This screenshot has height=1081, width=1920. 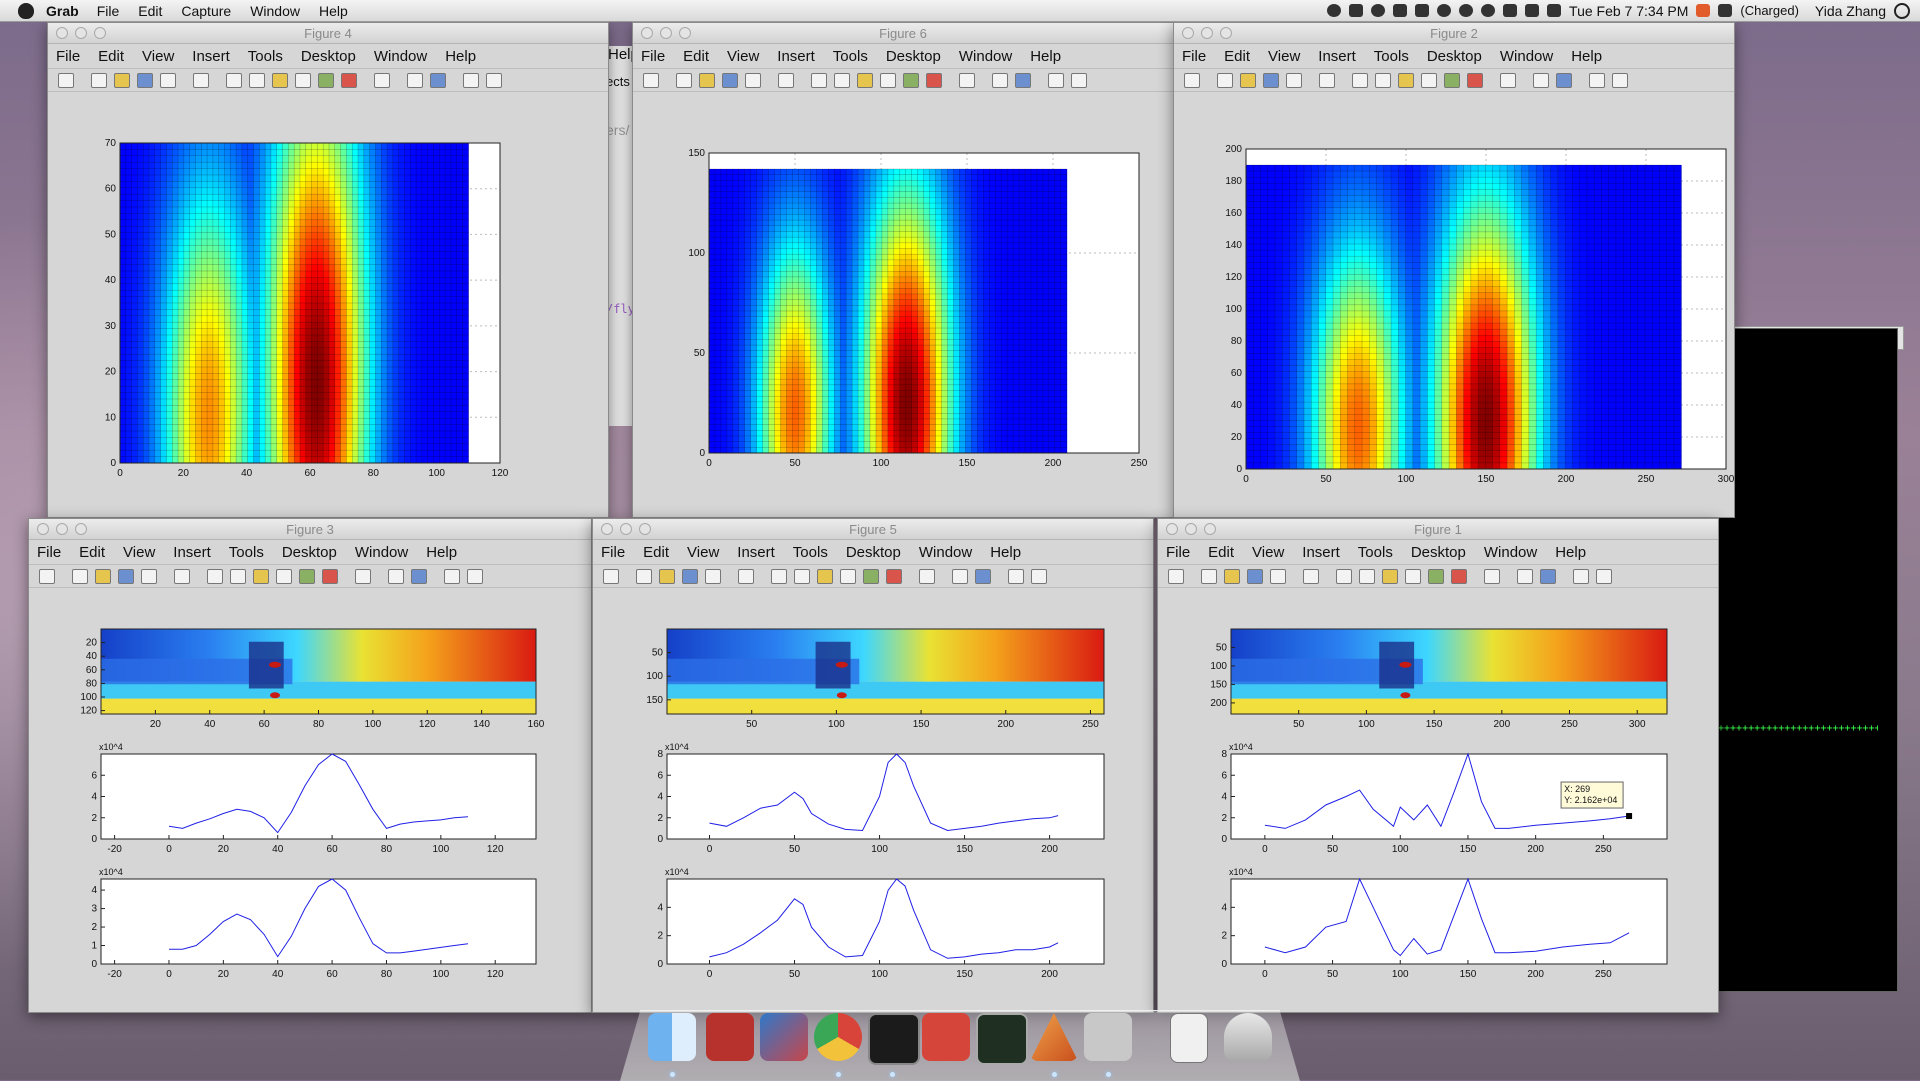 I want to click on menubar-help: Help, so click(x=333, y=11).